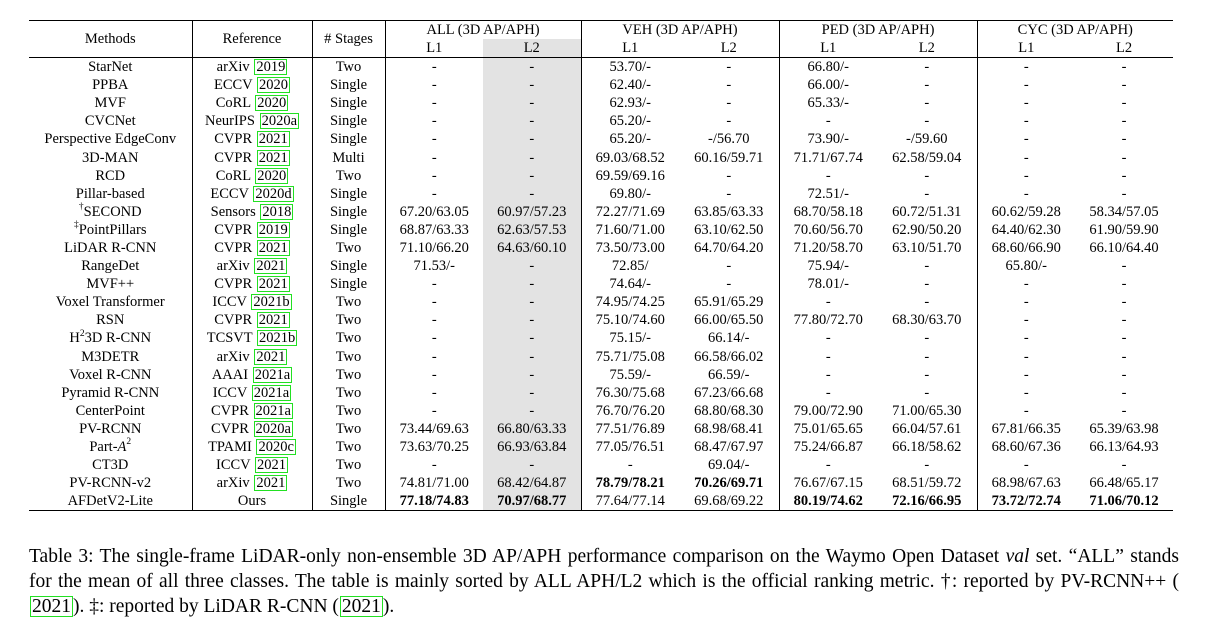  I want to click on metric-cell: 58.34/57.05, so click(1124, 211).